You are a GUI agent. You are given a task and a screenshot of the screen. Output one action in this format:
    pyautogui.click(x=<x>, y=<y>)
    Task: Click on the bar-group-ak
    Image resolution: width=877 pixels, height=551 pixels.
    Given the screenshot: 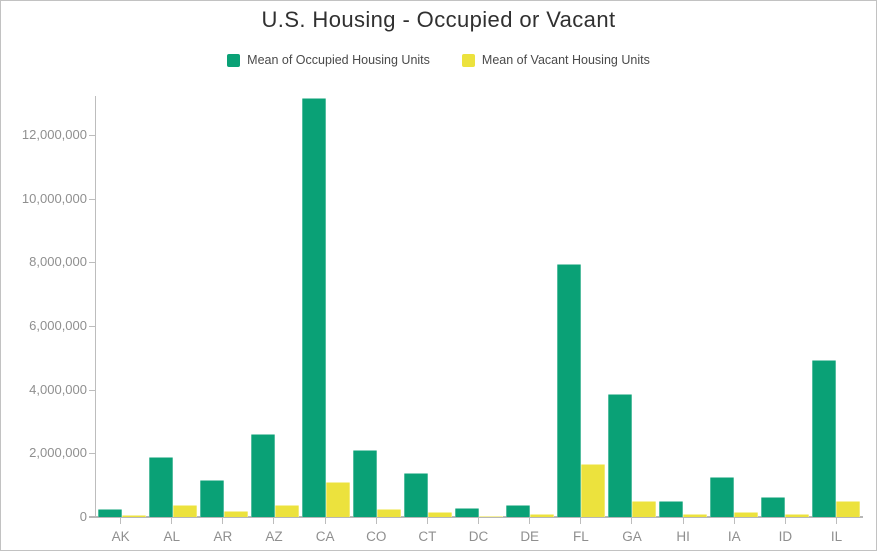 What is the action you would take?
    pyautogui.click(x=121, y=306)
    